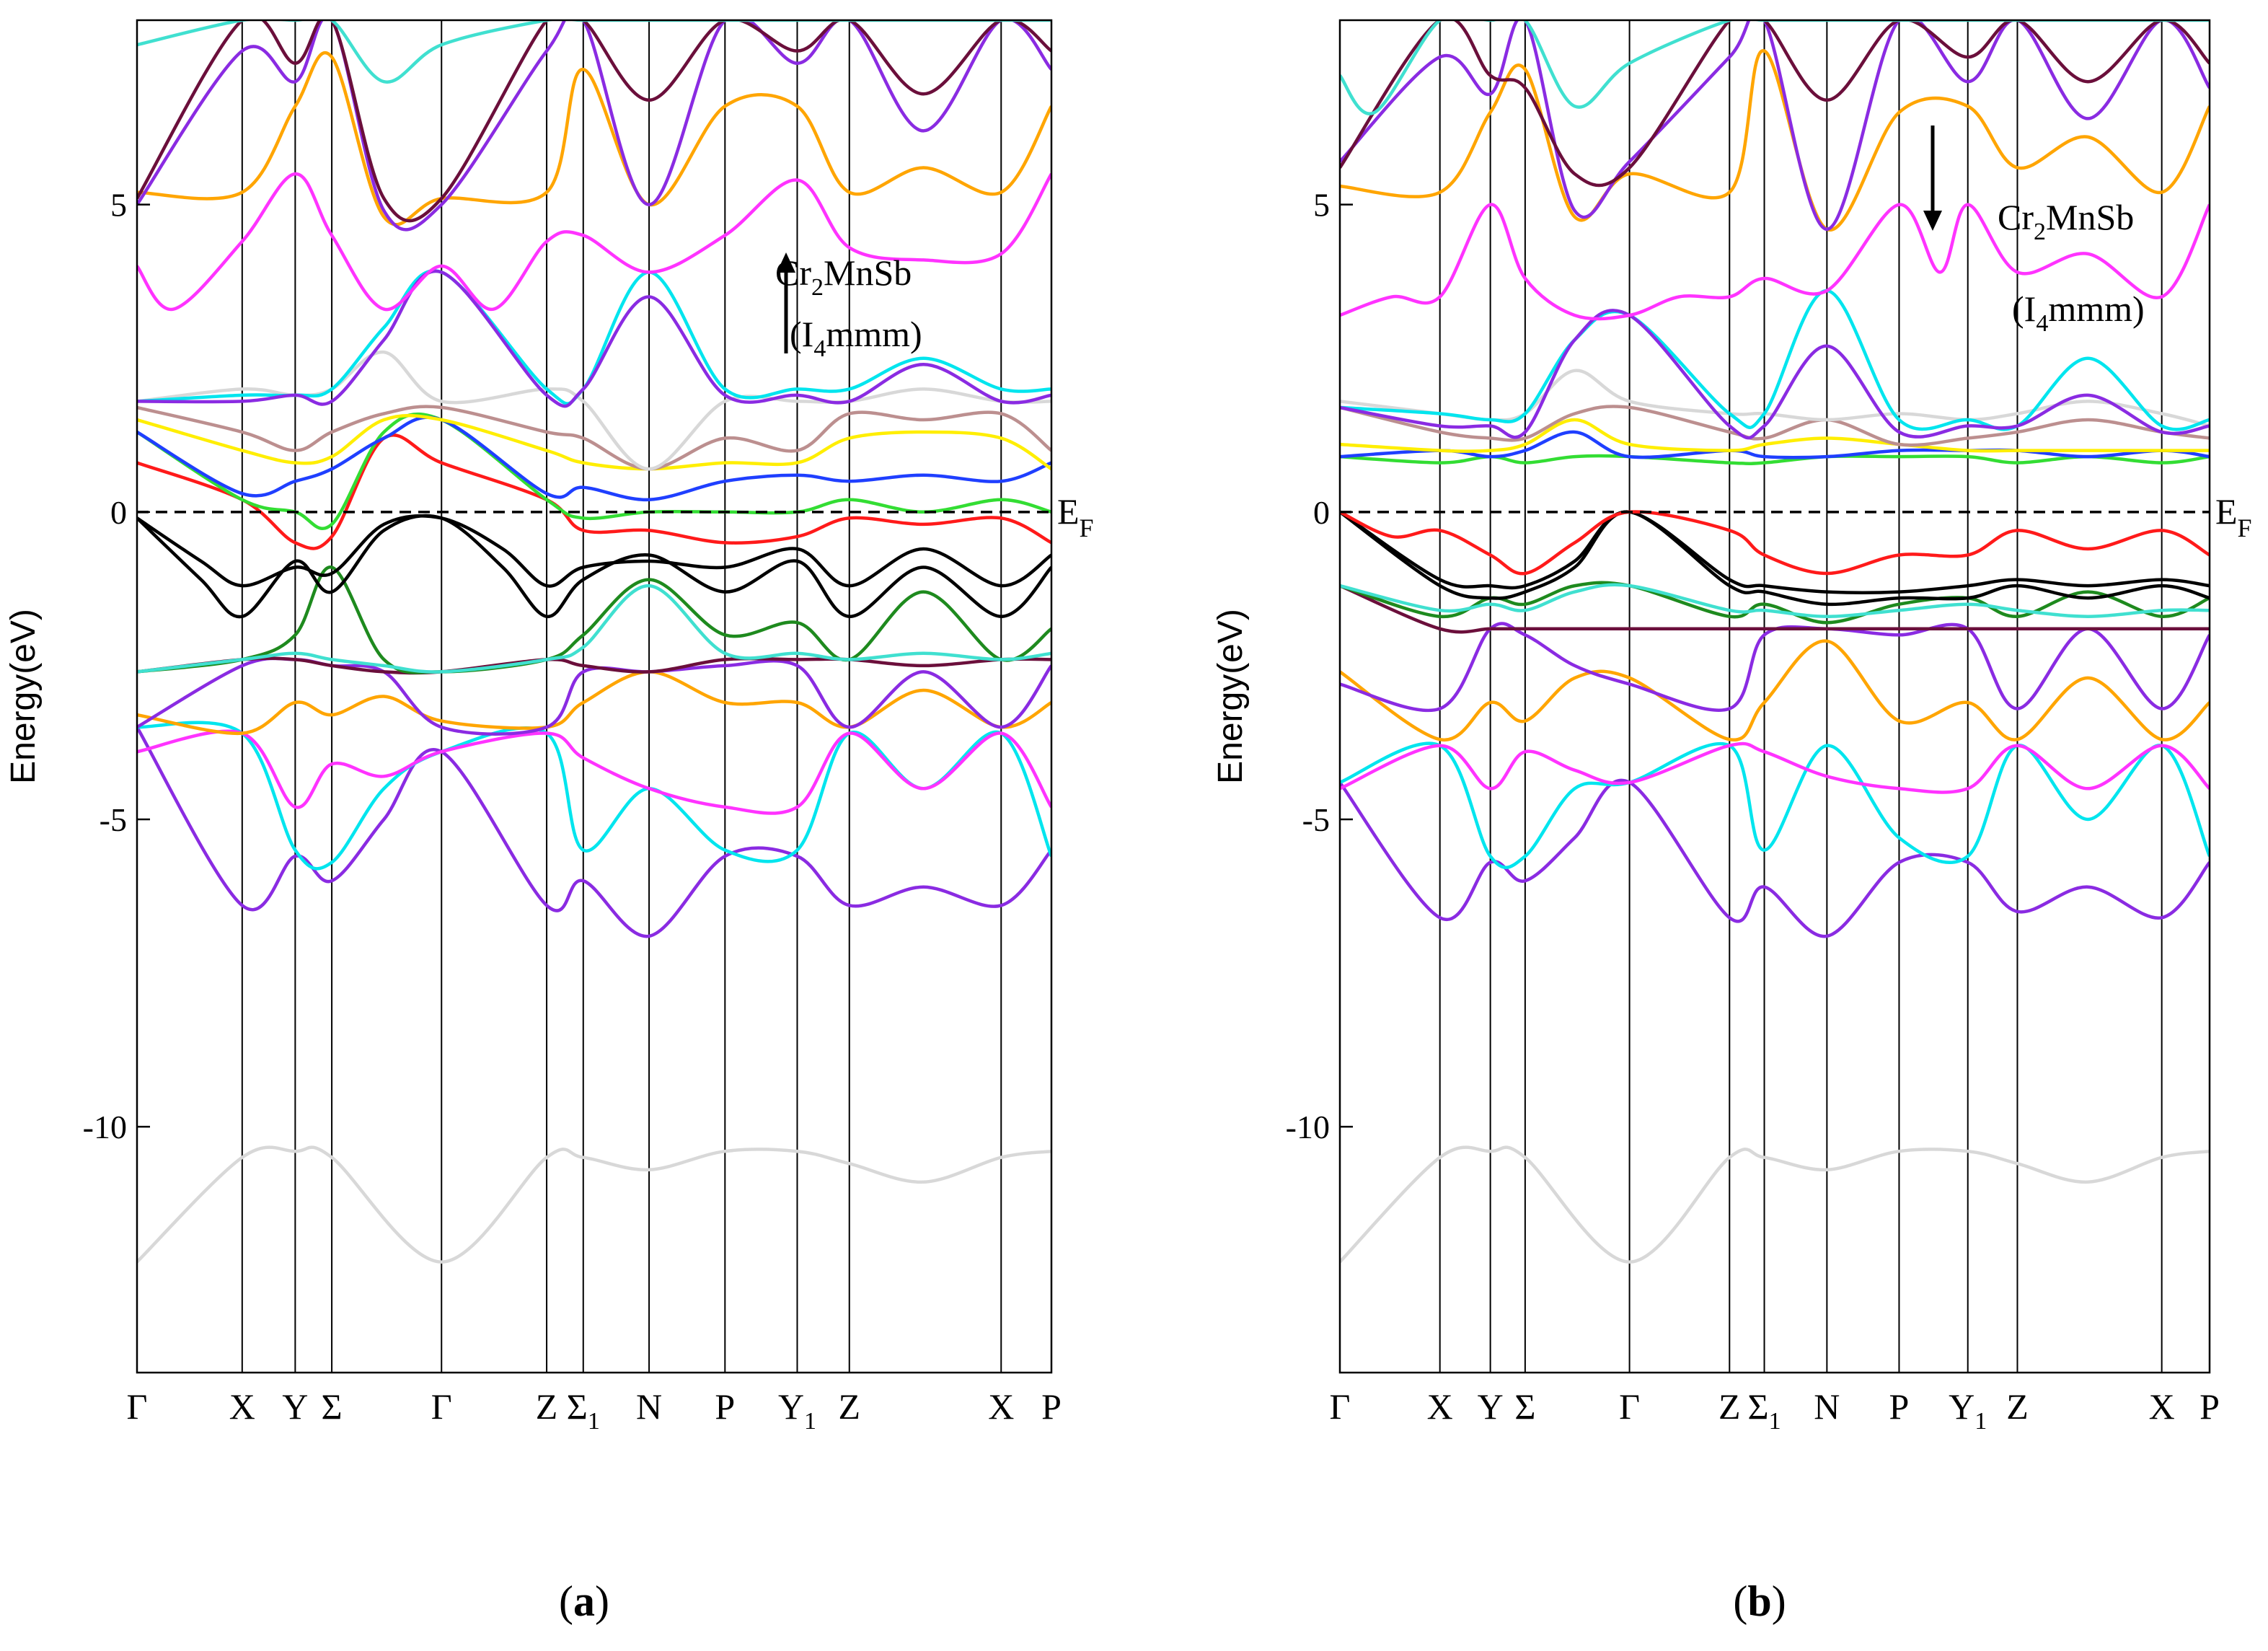 The image size is (2268, 1651). I want to click on spin-down-arrow-icon, so click(1932, 179).